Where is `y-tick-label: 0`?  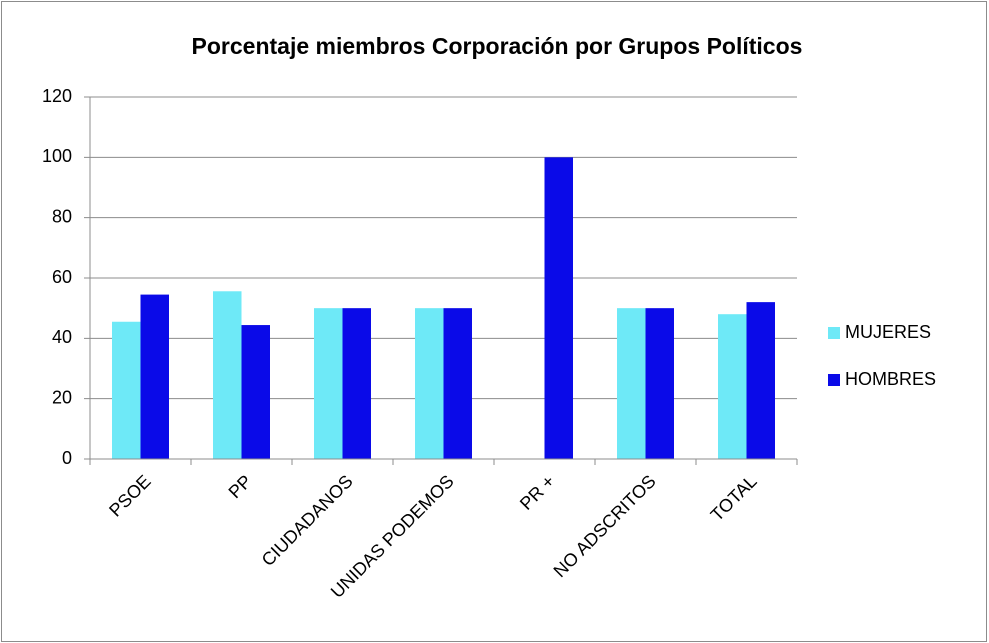
y-tick-label: 0 is located at coordinates (67, 458).